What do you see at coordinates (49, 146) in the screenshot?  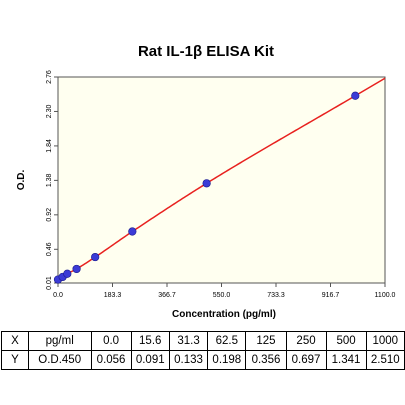 I see `y-tick-label: 1.84` at bounding box center [49, 146].